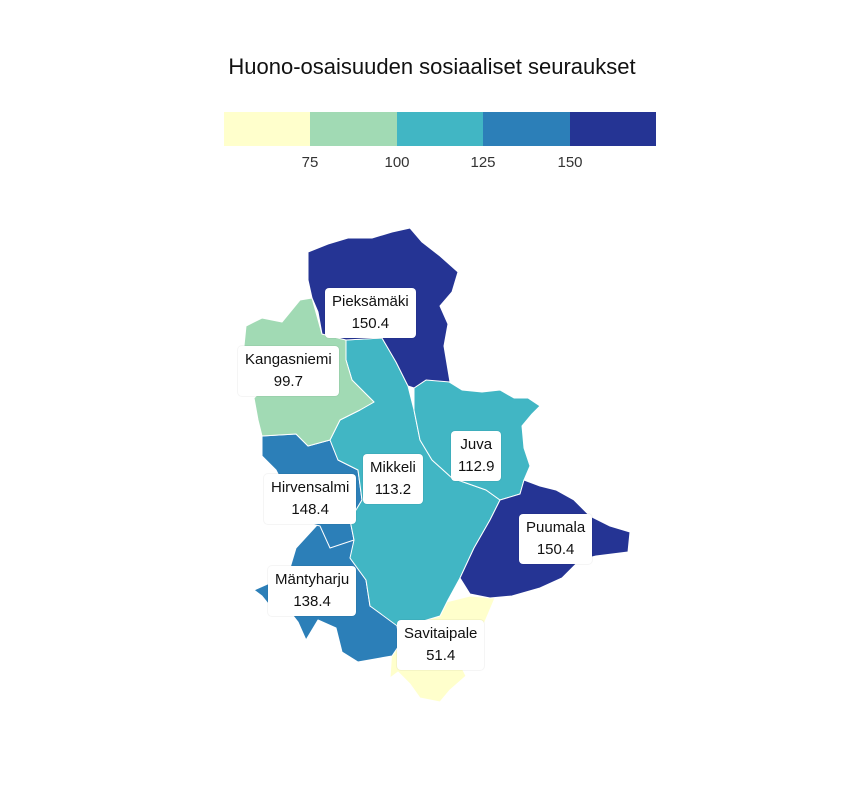 This screenshot has height=792, width=864. What do you see at coordinates (370, 301) in the screenshot?
I see `label-pieksamaki-name: Pieksämäki` at bounding box center [370, 301].